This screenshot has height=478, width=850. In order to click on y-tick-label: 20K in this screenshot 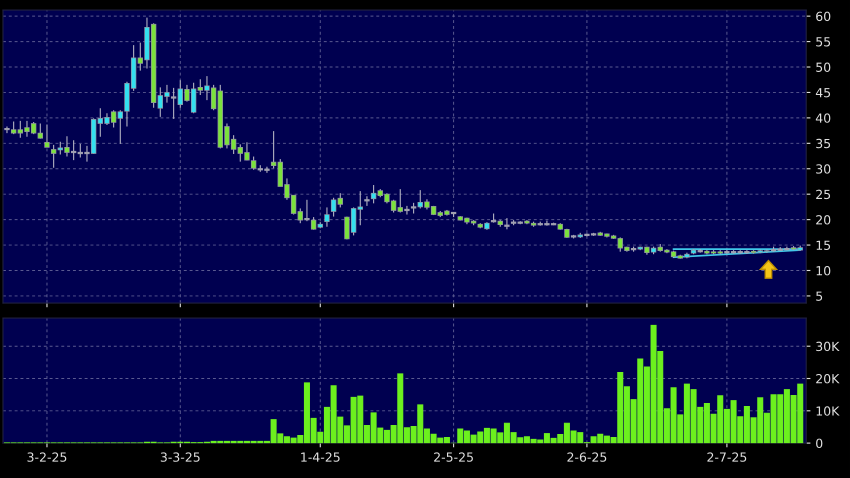, I will do `click(828, 379)`.